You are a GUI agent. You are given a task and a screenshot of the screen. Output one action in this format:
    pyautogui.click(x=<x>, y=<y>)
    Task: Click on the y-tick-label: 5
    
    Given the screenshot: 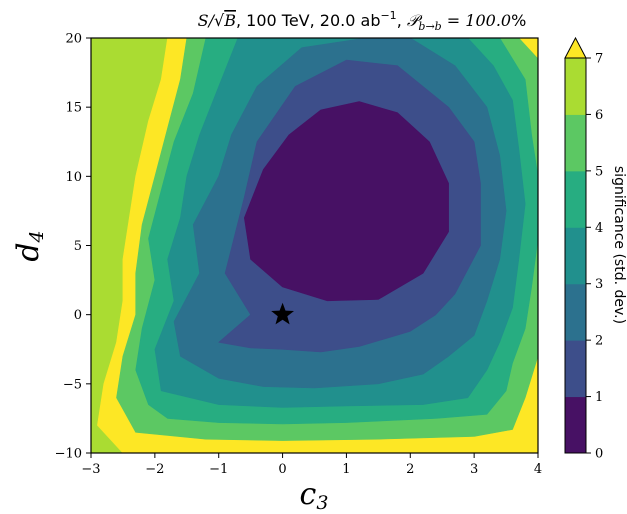 What is the action you would take?
    pyautogui.click(x=78, y=246)
    